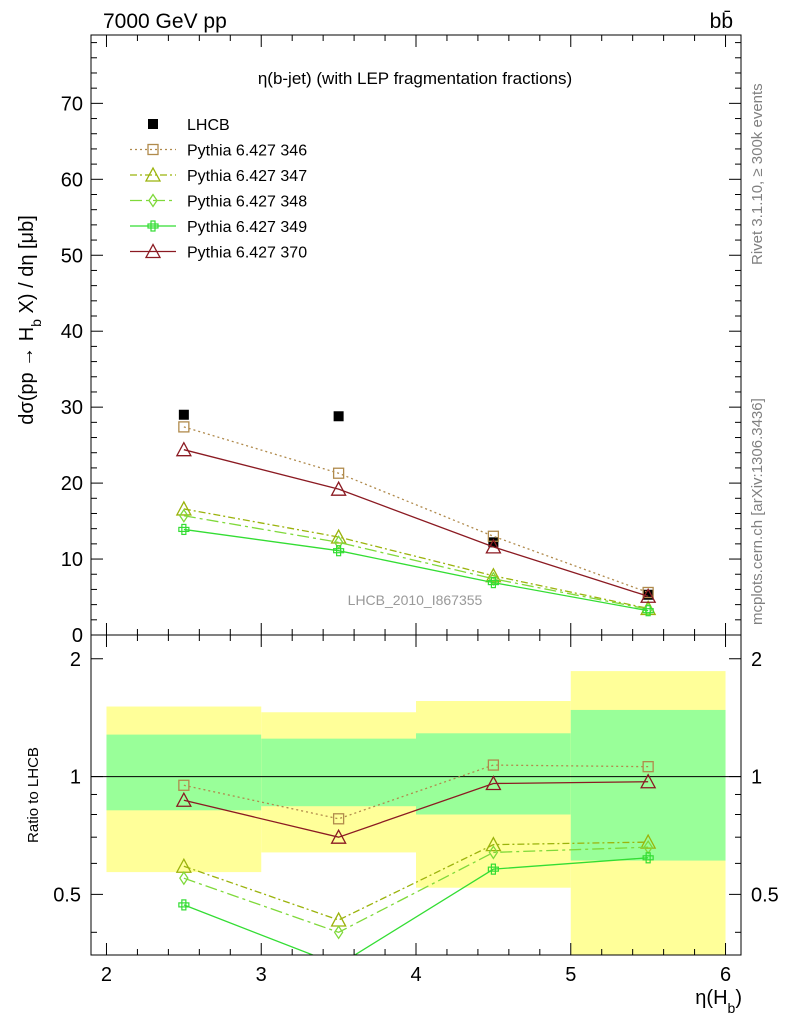 The image size is (786, 1024). I want to click on legend-item: Pythia 6.427 347, so click(218, 175).